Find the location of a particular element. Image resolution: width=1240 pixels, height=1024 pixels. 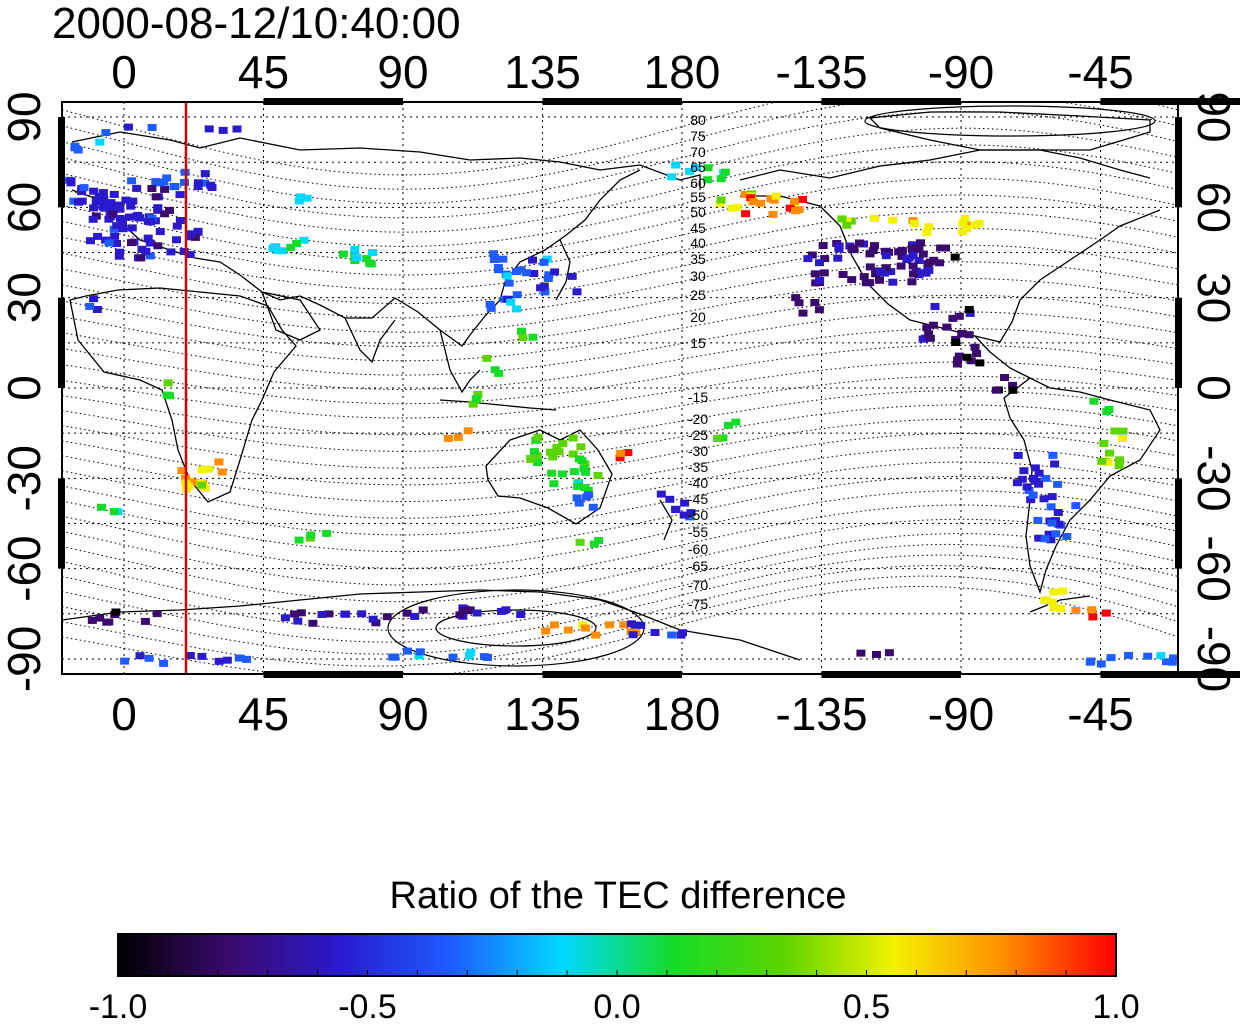

contour-value-label: 80 is located at coordinates (698, 120).